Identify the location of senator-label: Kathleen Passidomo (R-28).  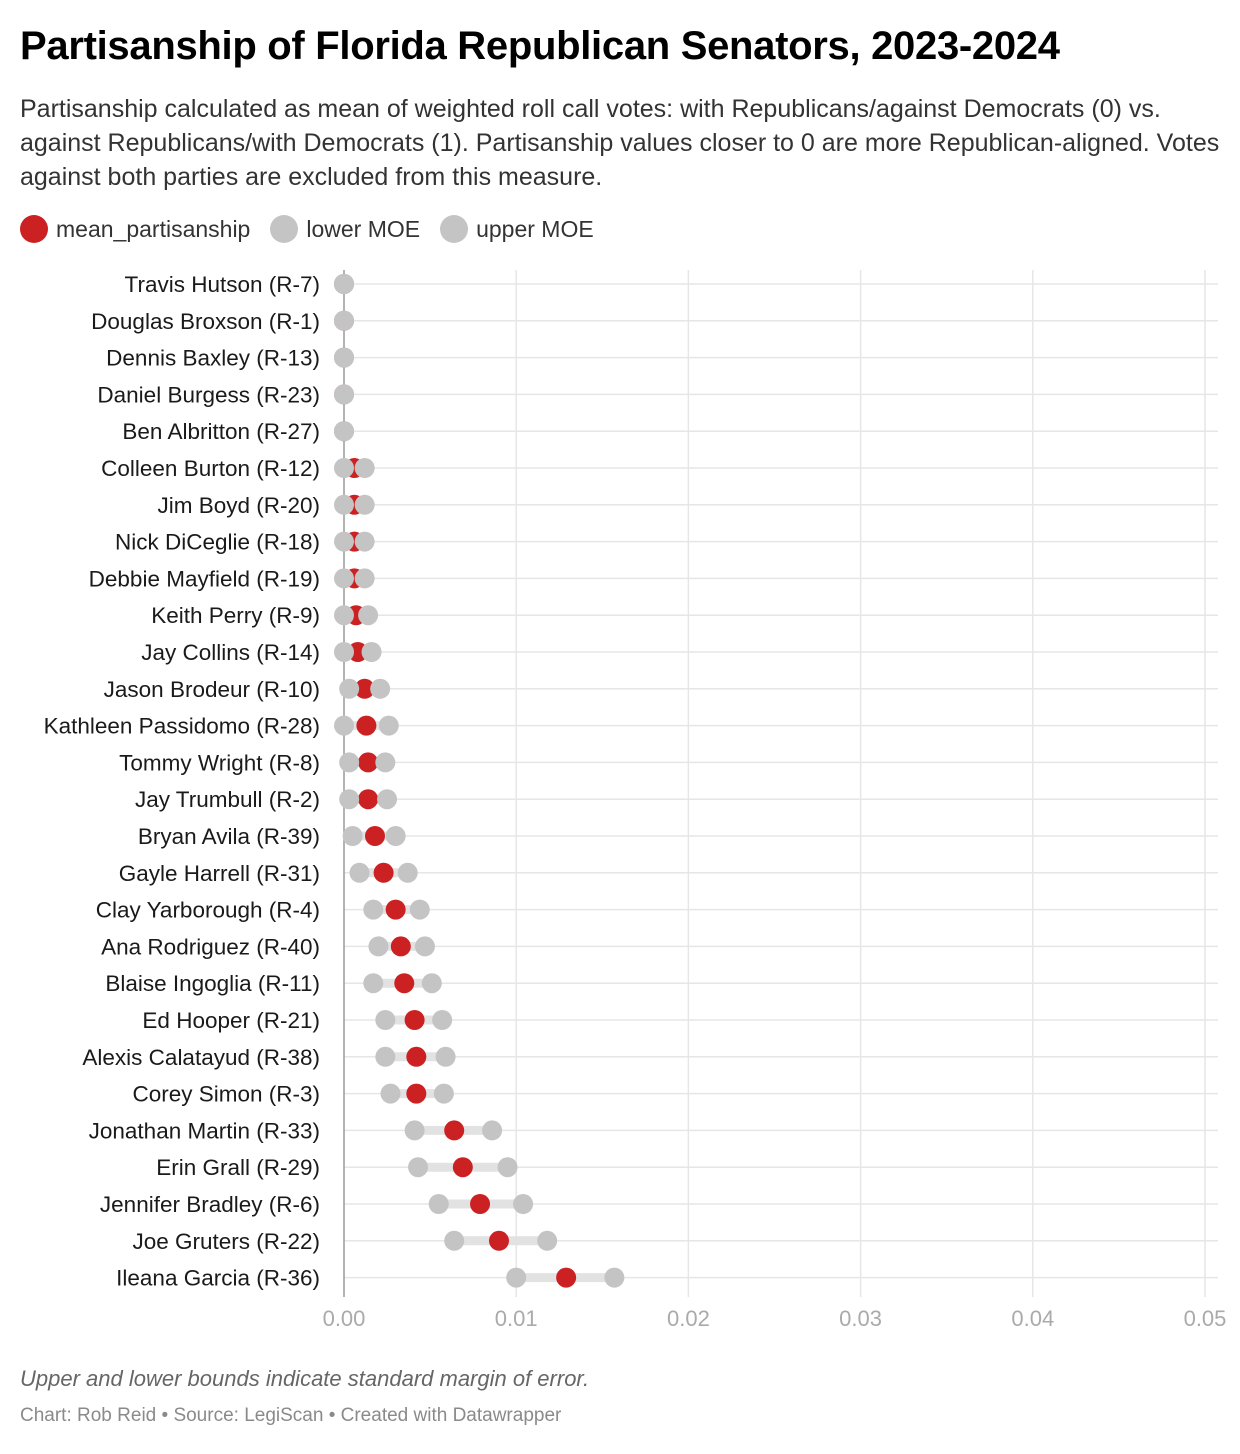
(182, 726).